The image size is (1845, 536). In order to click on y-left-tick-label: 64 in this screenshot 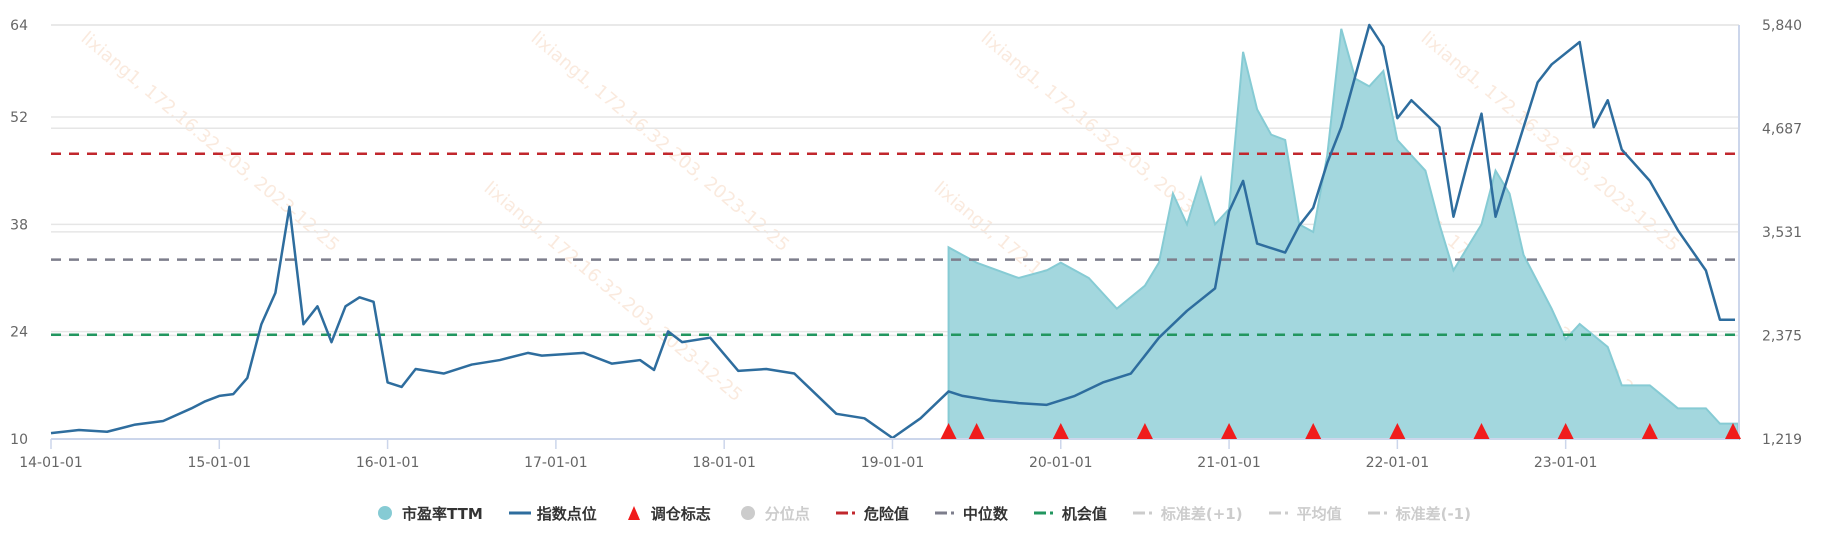, I will do `click(19, 26)`.